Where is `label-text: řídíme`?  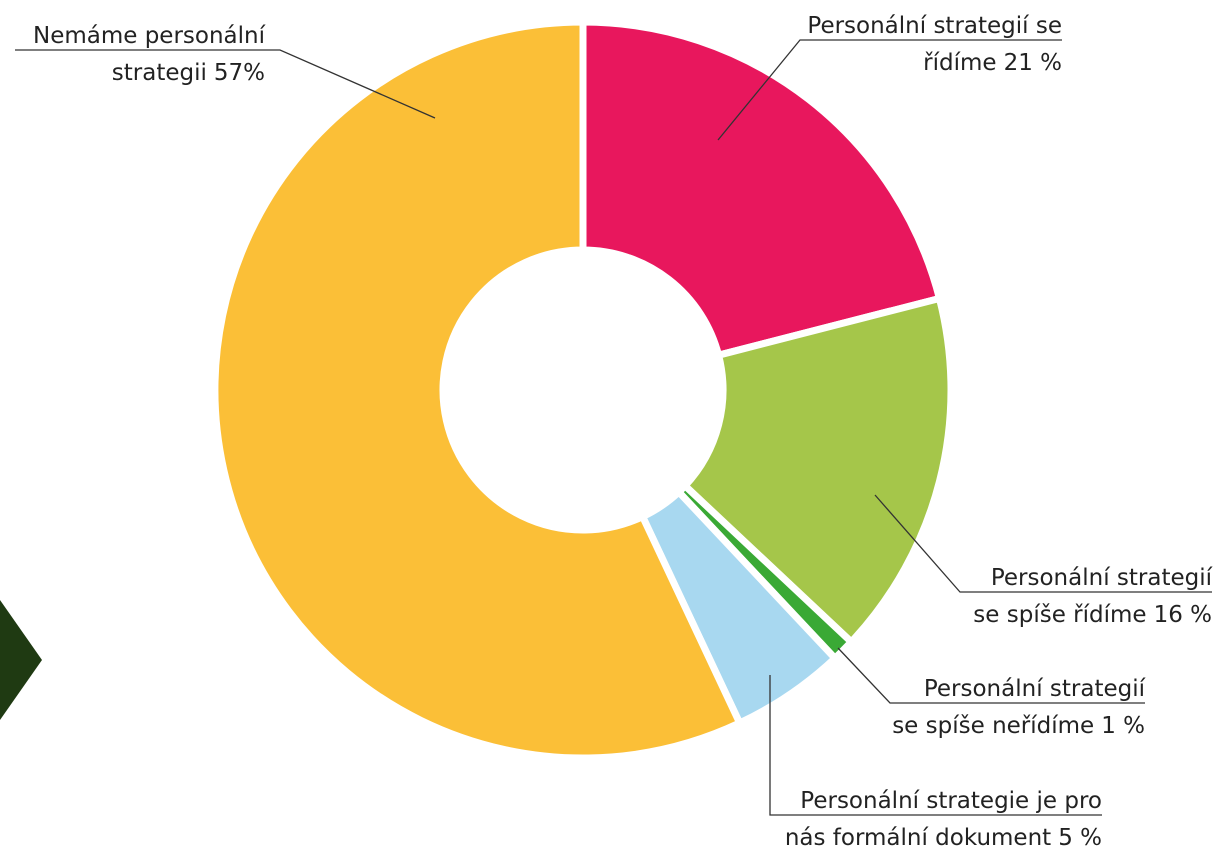
label-text: řídíme is located at coordinates (959, 63).